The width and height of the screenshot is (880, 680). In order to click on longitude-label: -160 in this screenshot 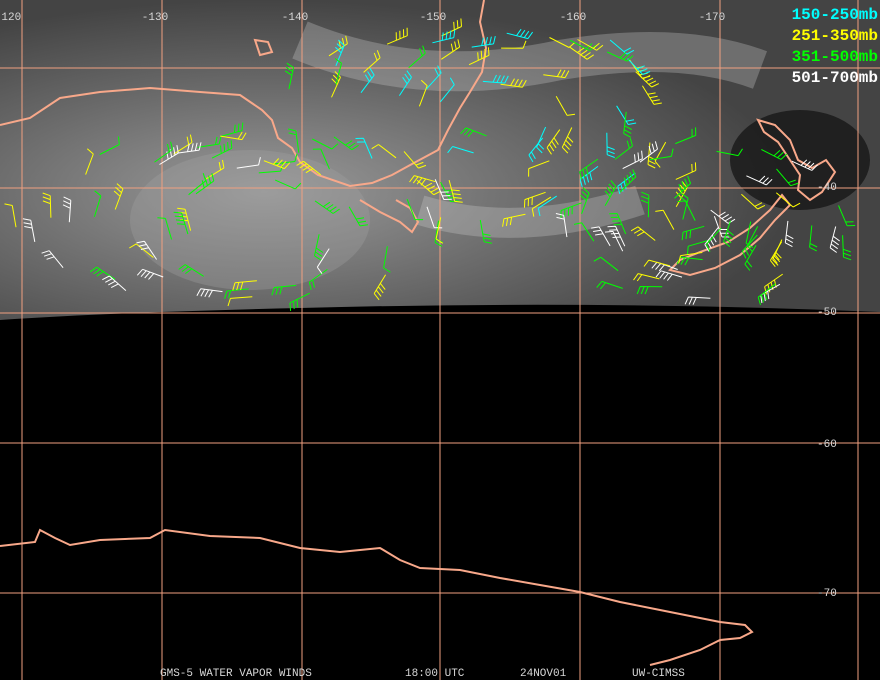, I will do `click(573, 18)`.